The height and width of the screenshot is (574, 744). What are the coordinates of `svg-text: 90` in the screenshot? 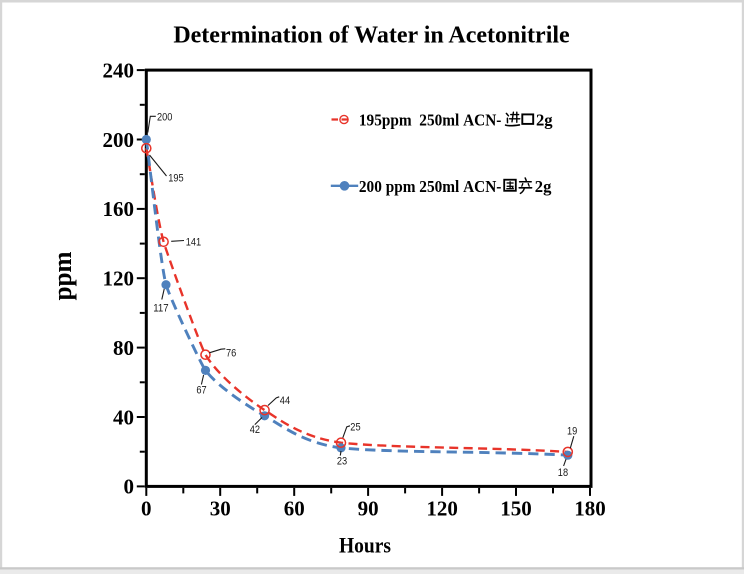 It's located at (368, 509).